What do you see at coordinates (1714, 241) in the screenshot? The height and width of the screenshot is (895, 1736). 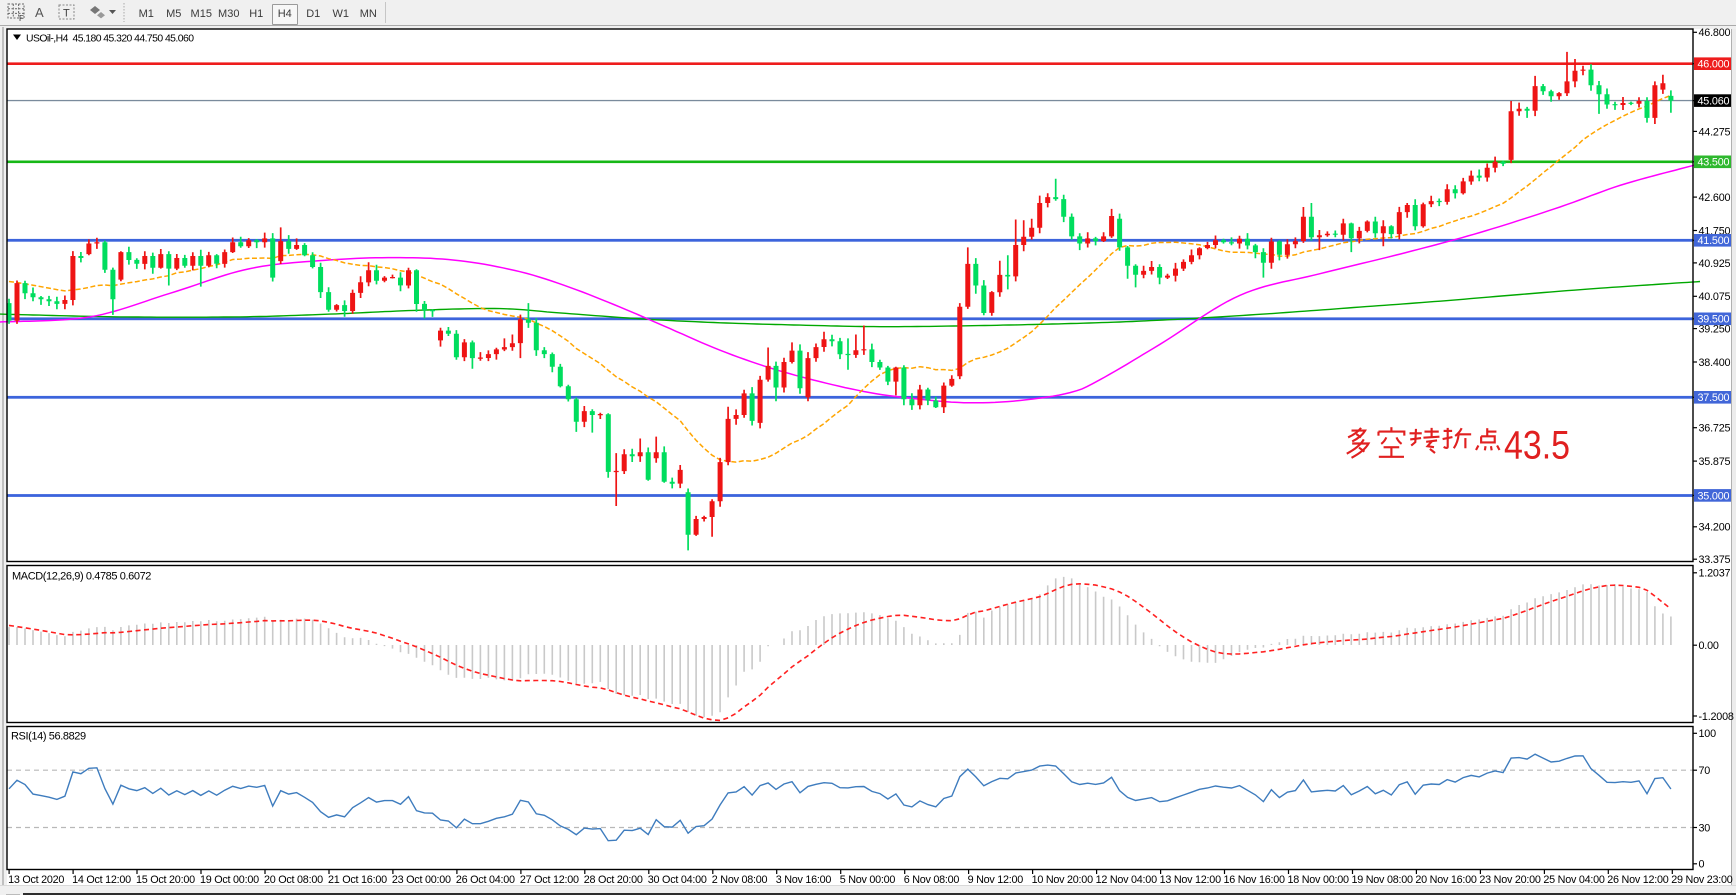 I see `svg-text: 41.500` at bounding box center [1714, 241].